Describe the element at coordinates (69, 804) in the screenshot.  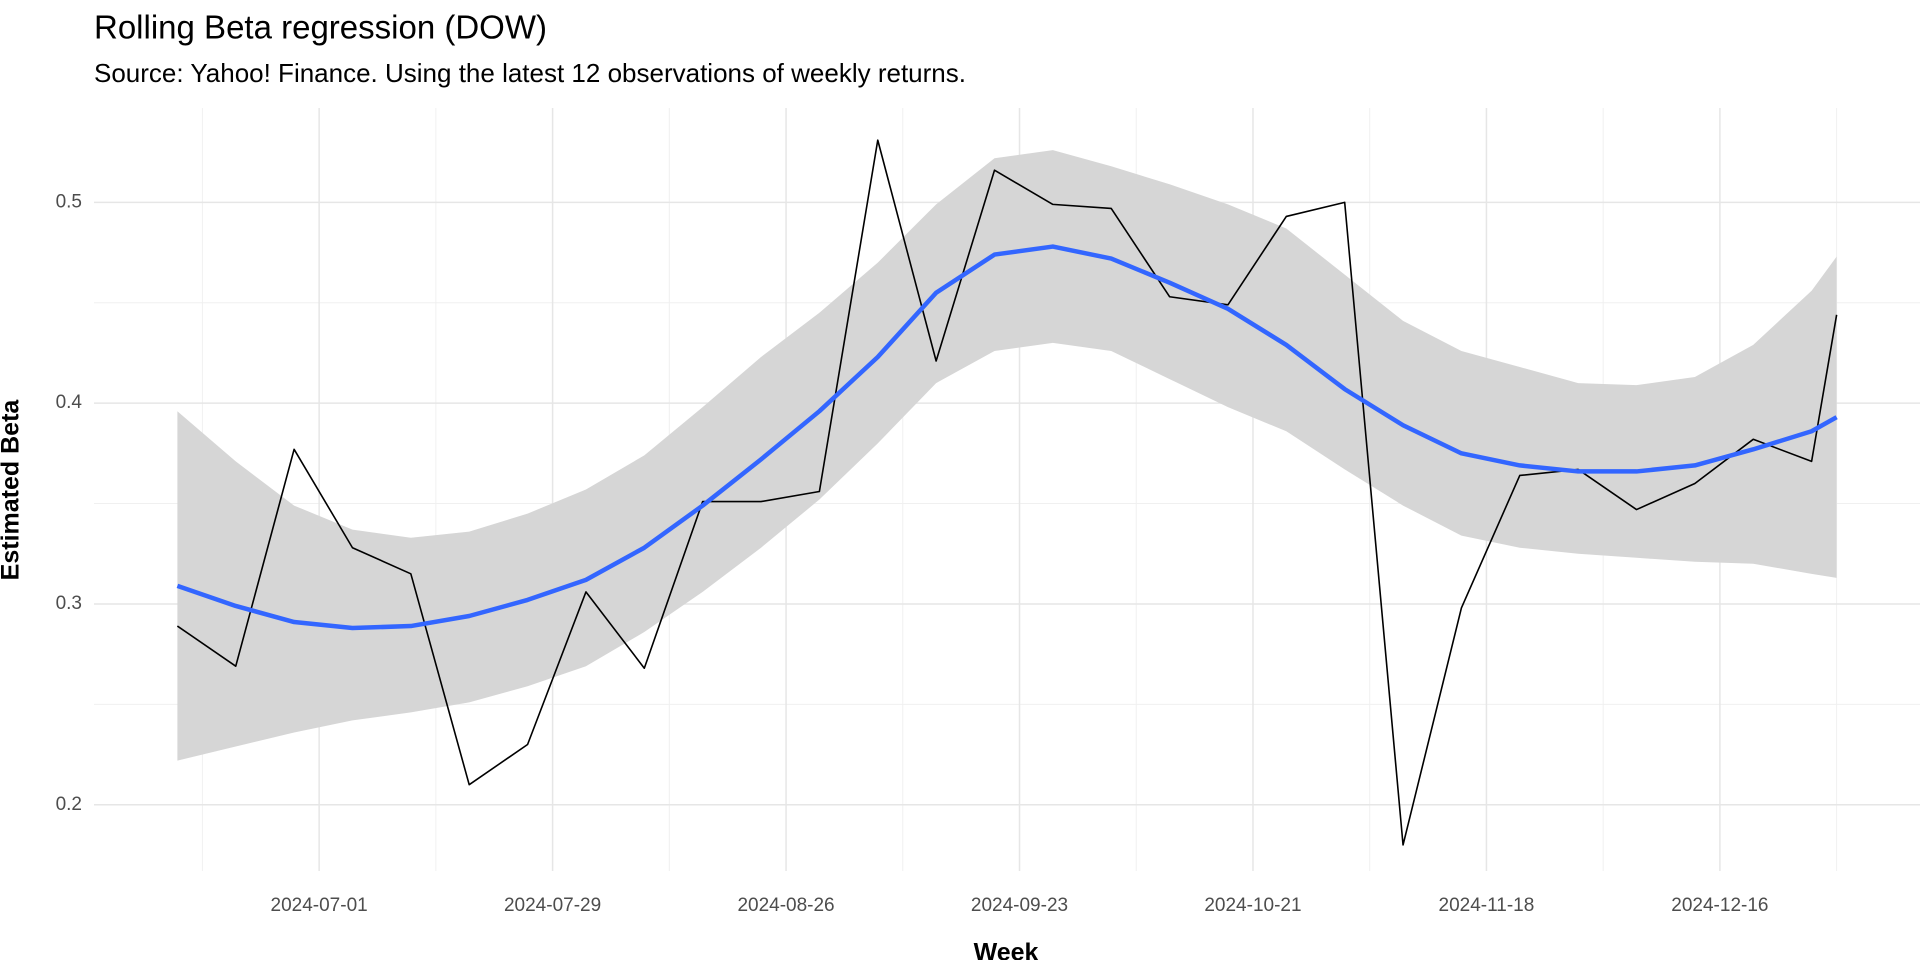
I see `y-tick-label: 0.2` at that location.